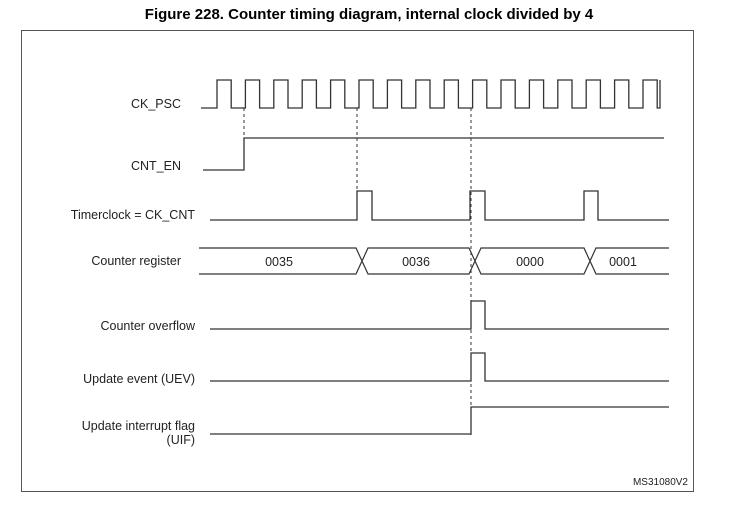 This screenshot has height=513, width=738. I want to click on counter-value-3: 0001, so click(623, 262).